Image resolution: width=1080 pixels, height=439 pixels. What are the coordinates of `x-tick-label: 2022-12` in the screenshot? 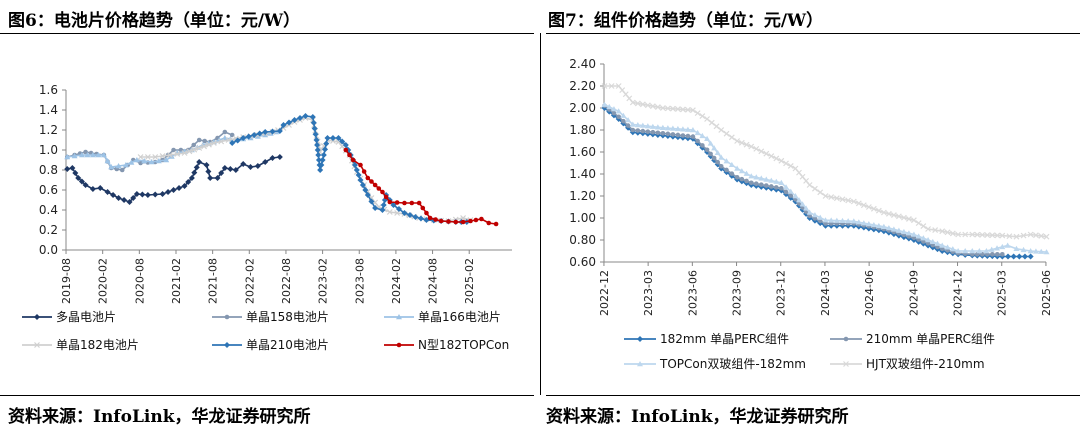 It's located at (604, 293).